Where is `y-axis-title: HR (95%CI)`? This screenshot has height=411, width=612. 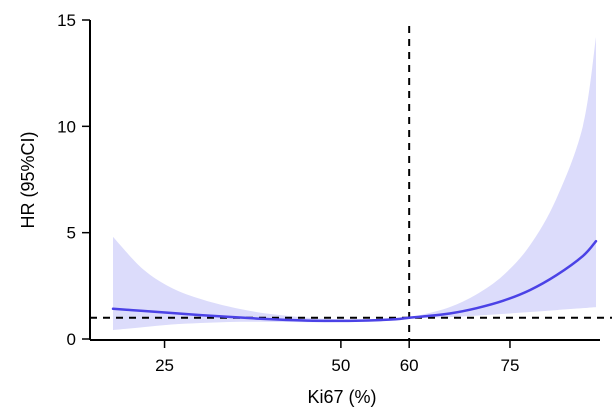 y-axis-title: HR (95%CI) is located at coordinates (28, 179).